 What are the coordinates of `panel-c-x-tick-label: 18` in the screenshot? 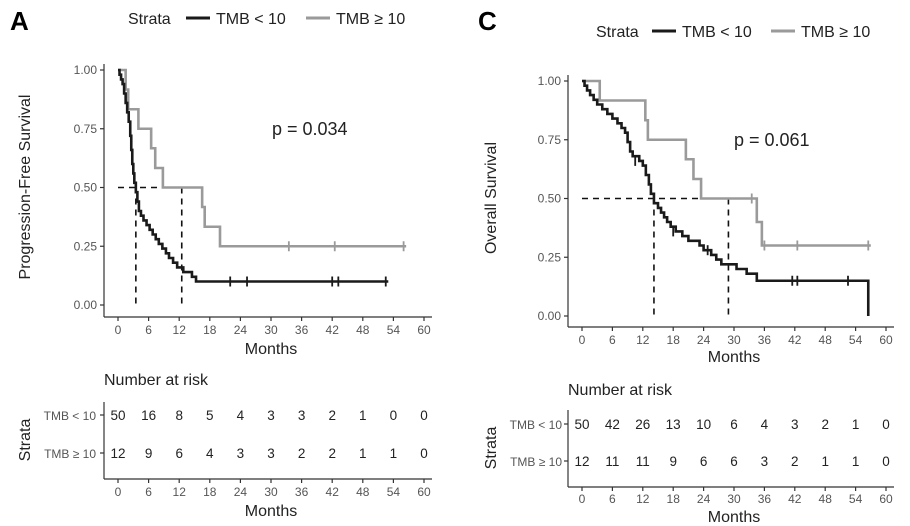 It's located at (674, 340).